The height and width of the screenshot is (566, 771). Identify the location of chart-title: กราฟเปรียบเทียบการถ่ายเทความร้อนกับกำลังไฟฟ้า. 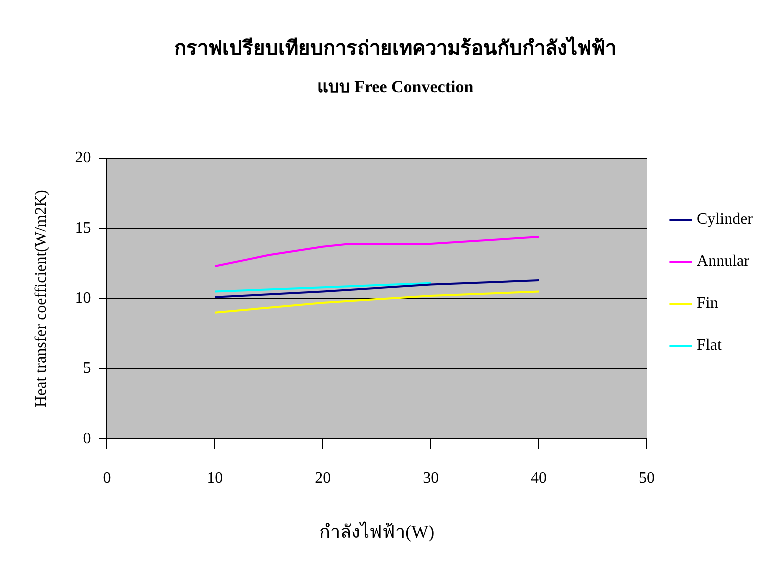
(395, 48).